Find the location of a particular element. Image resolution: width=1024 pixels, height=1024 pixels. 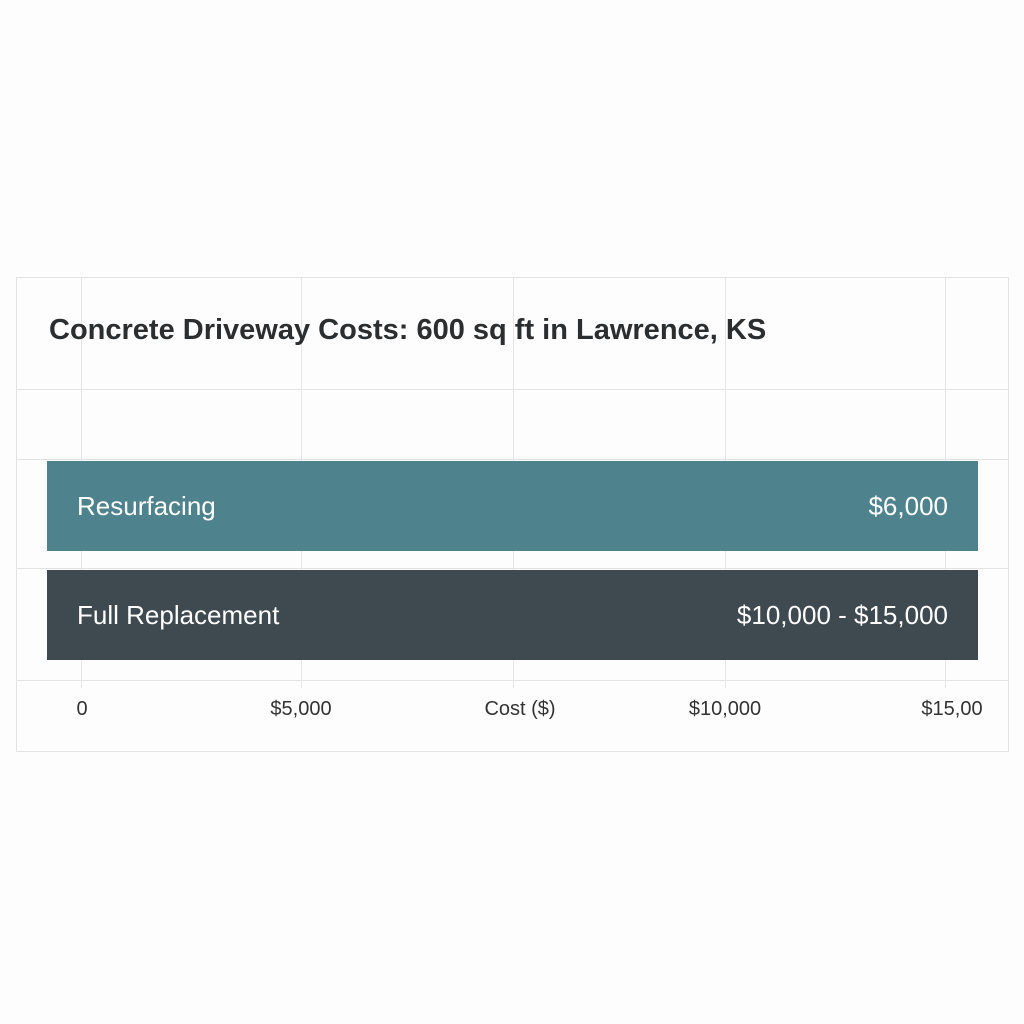

data-label: $10,000 - $15,000 is located at coordinates (842, 614).